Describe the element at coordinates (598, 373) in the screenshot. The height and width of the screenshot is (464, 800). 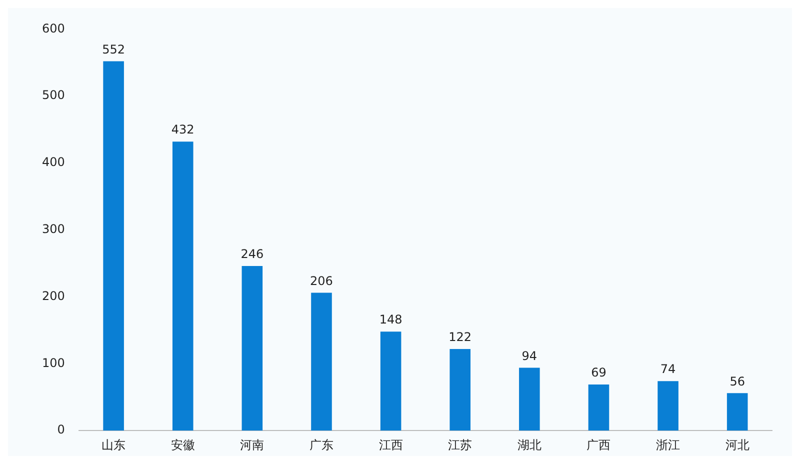
I see `data-label: 69` at that location.